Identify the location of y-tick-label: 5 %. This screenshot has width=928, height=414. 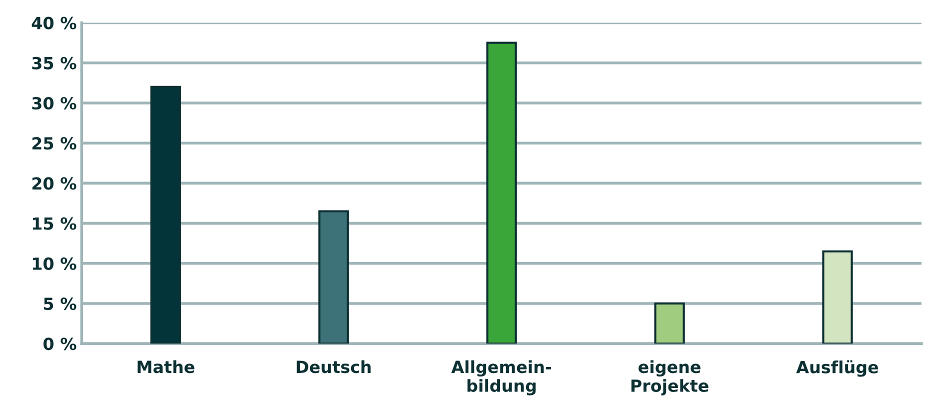
(60, 303).